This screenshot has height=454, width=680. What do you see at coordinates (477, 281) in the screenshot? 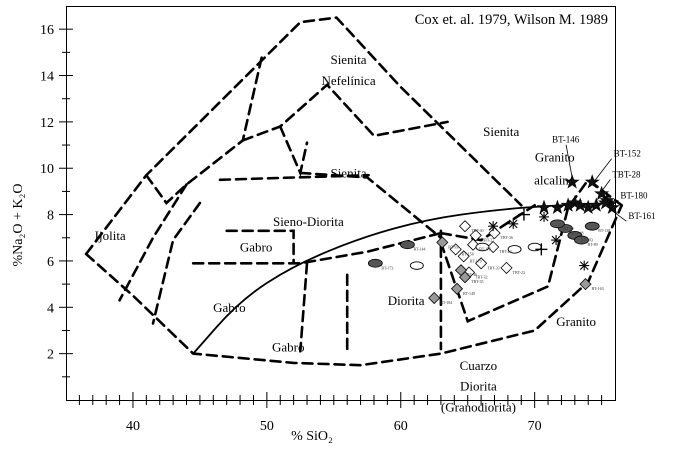
I see `point-label: TBT-35` at bounding box center [477, 281].